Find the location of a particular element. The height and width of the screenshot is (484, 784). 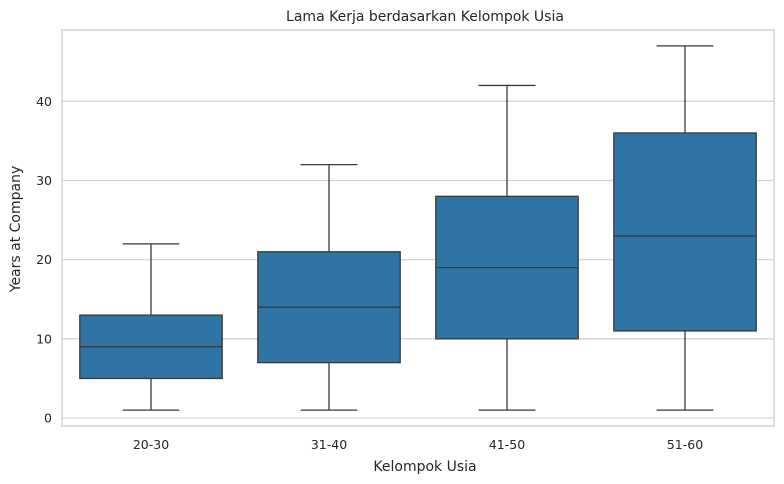

x-axis-label: Kelompok Usia is located at coordinates (424, 467).